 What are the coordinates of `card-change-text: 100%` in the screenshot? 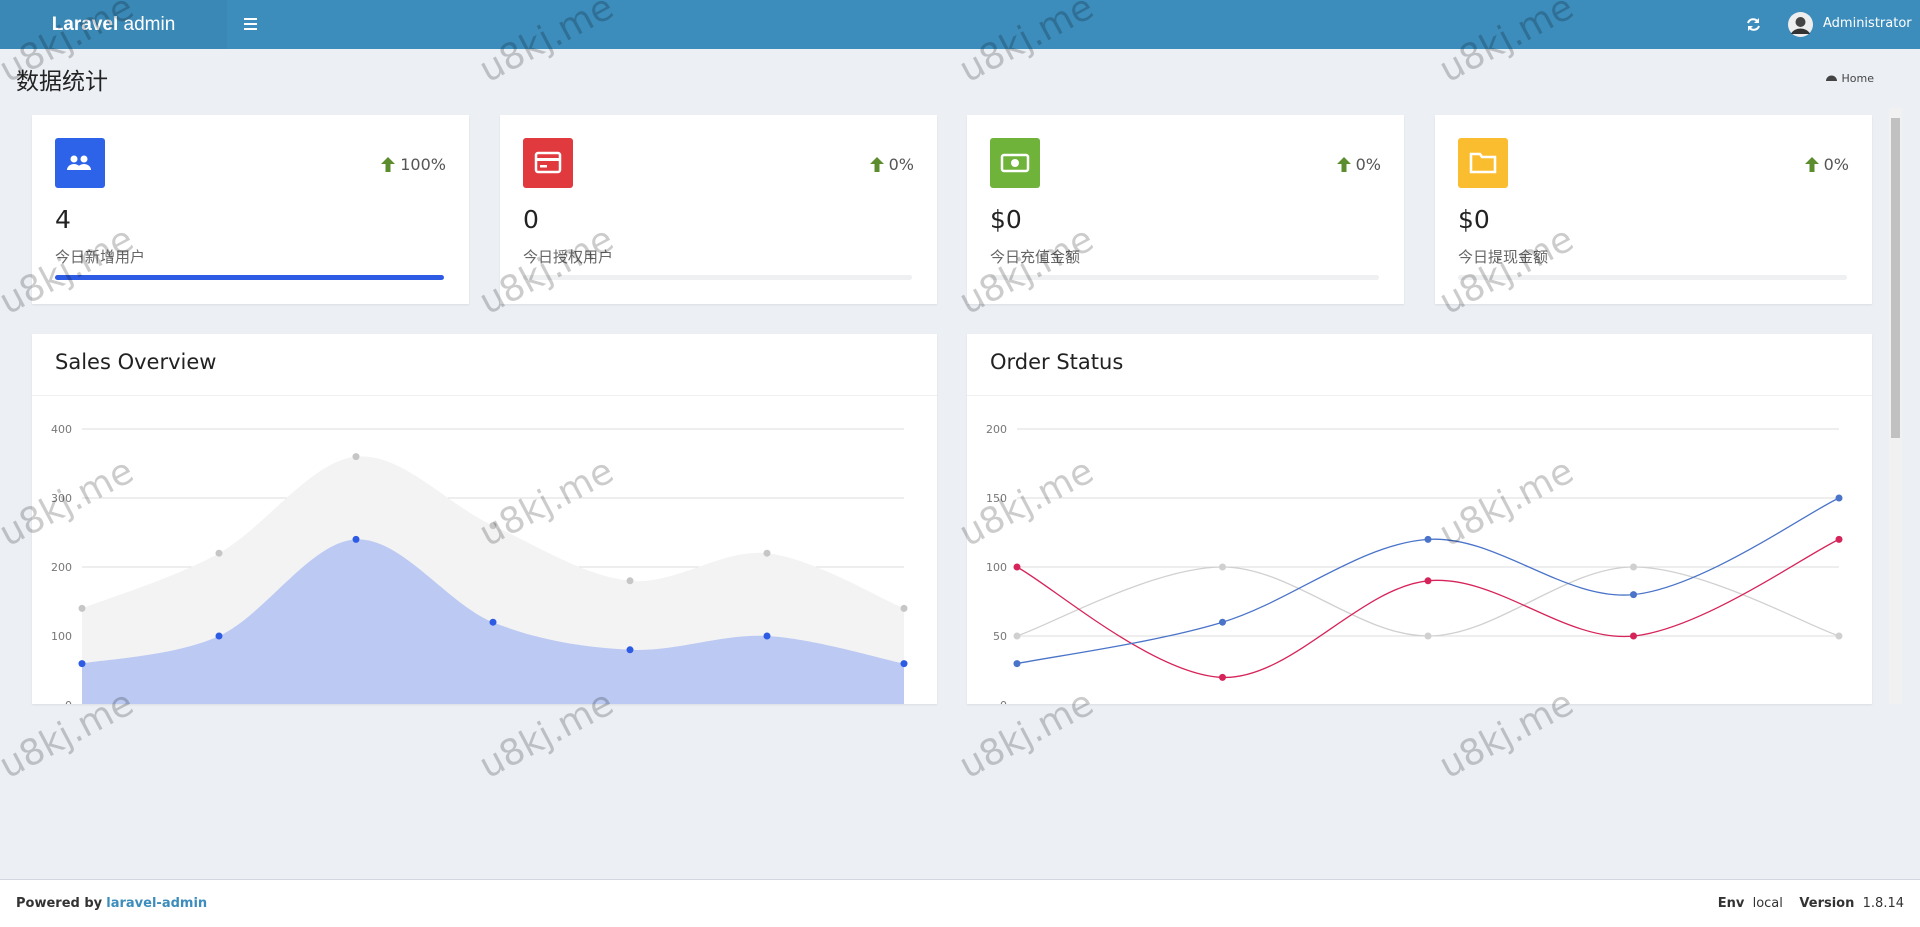 It's located at (423, 164).